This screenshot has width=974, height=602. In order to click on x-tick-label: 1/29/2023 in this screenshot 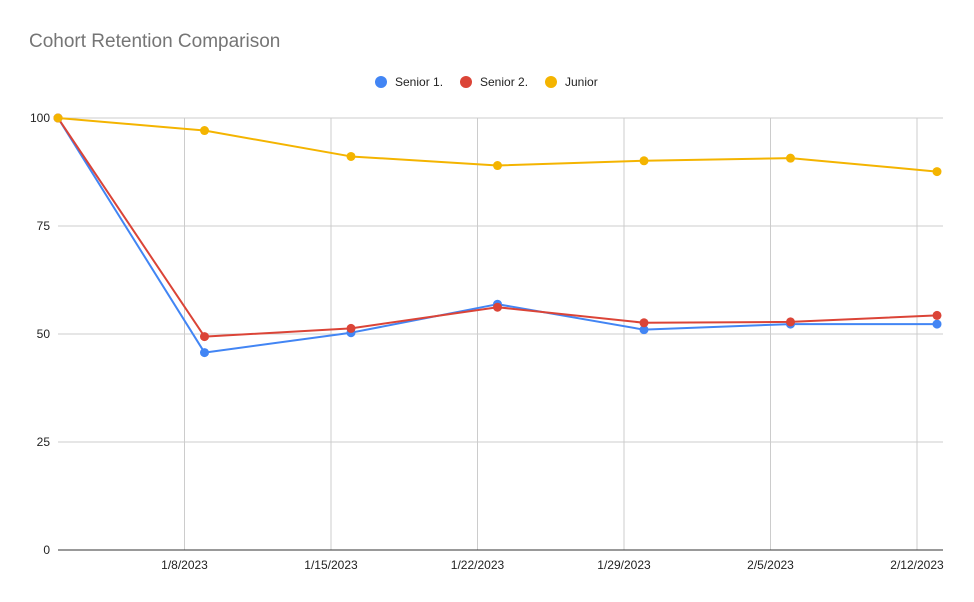, I will do `click(624, 565)`.